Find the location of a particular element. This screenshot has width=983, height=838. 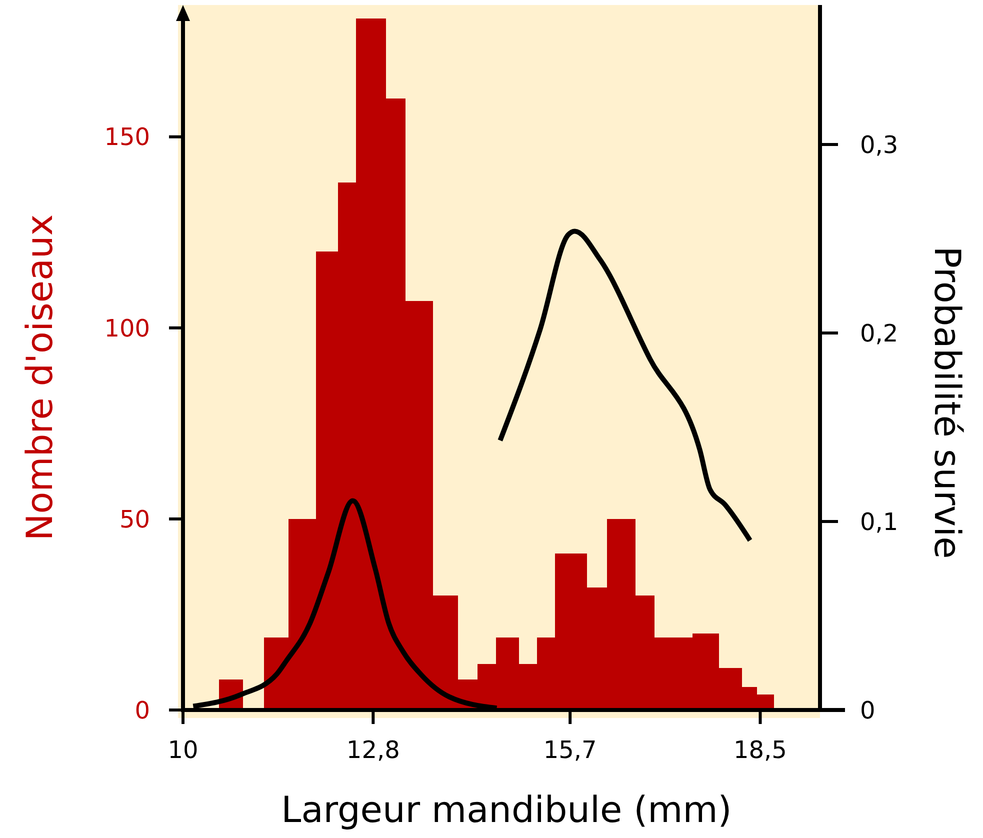

y2-tick-label: 0,3 is located at coordinates (879, 144).